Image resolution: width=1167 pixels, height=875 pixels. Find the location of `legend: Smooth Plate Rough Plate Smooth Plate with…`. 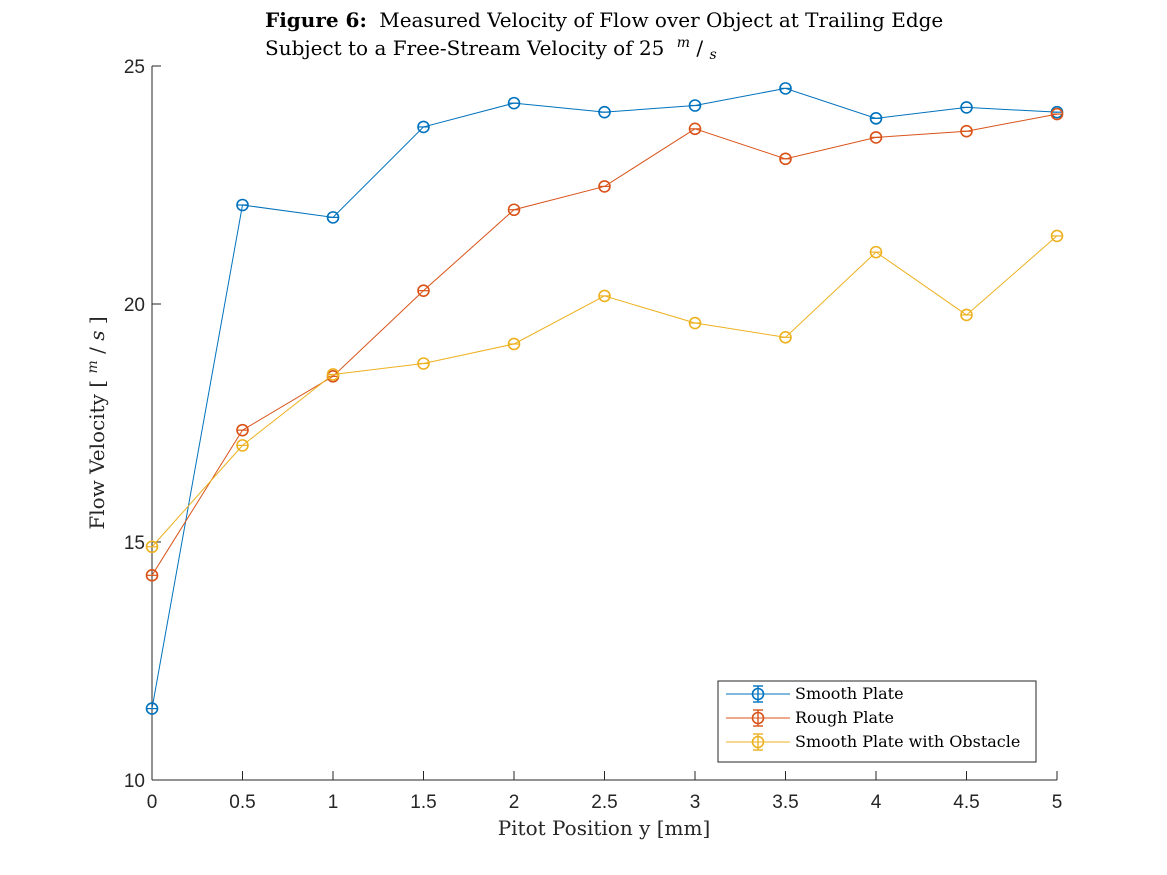

legend: Smooth Plate Rough Plate Smooth Plate with… is located at coordinates (877, 721).